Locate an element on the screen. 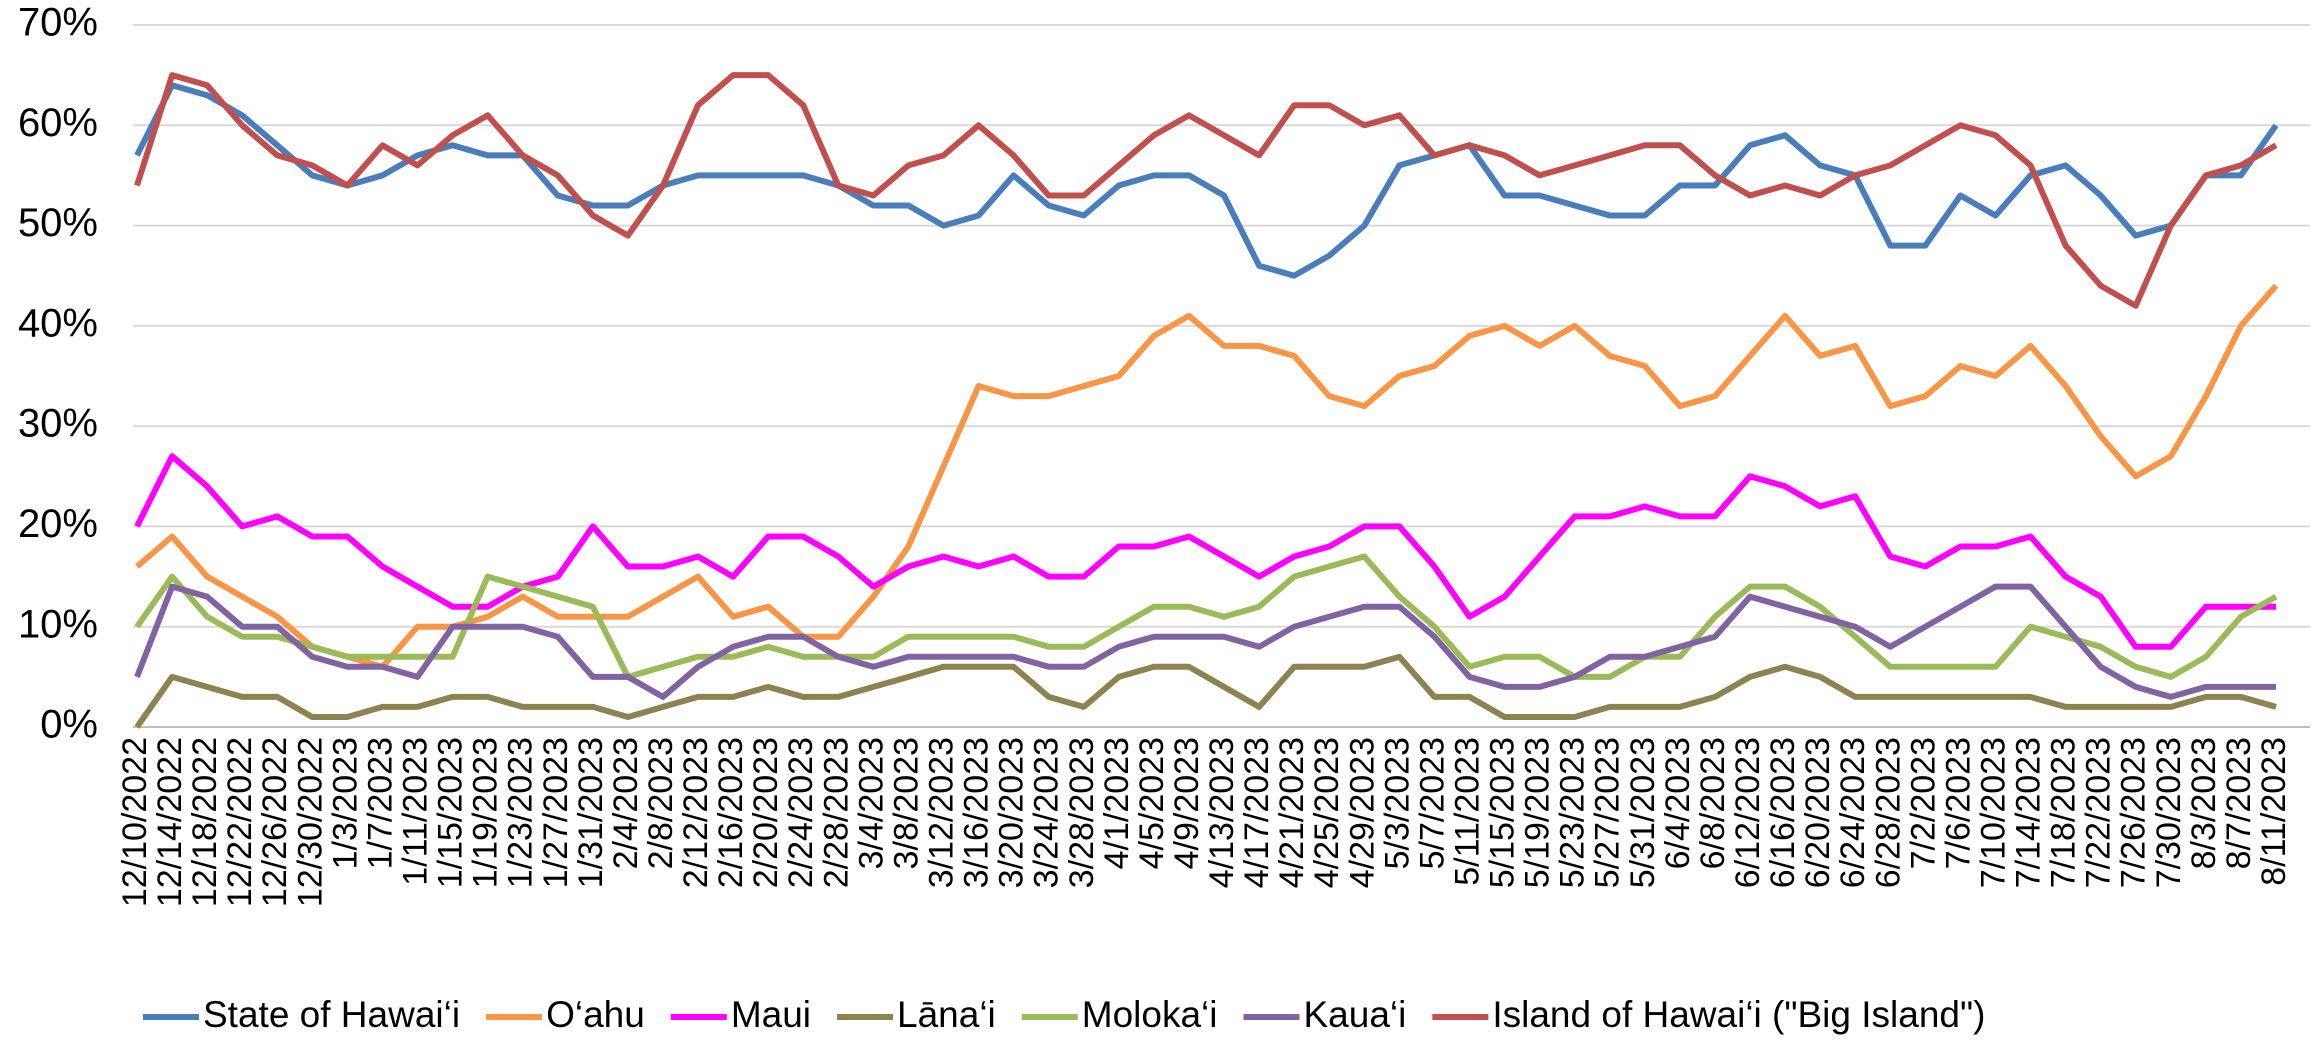 This screenshot has width=2318, height=1040. x-tick-label: 2/16/2023 is located at coordinates (731, 812).